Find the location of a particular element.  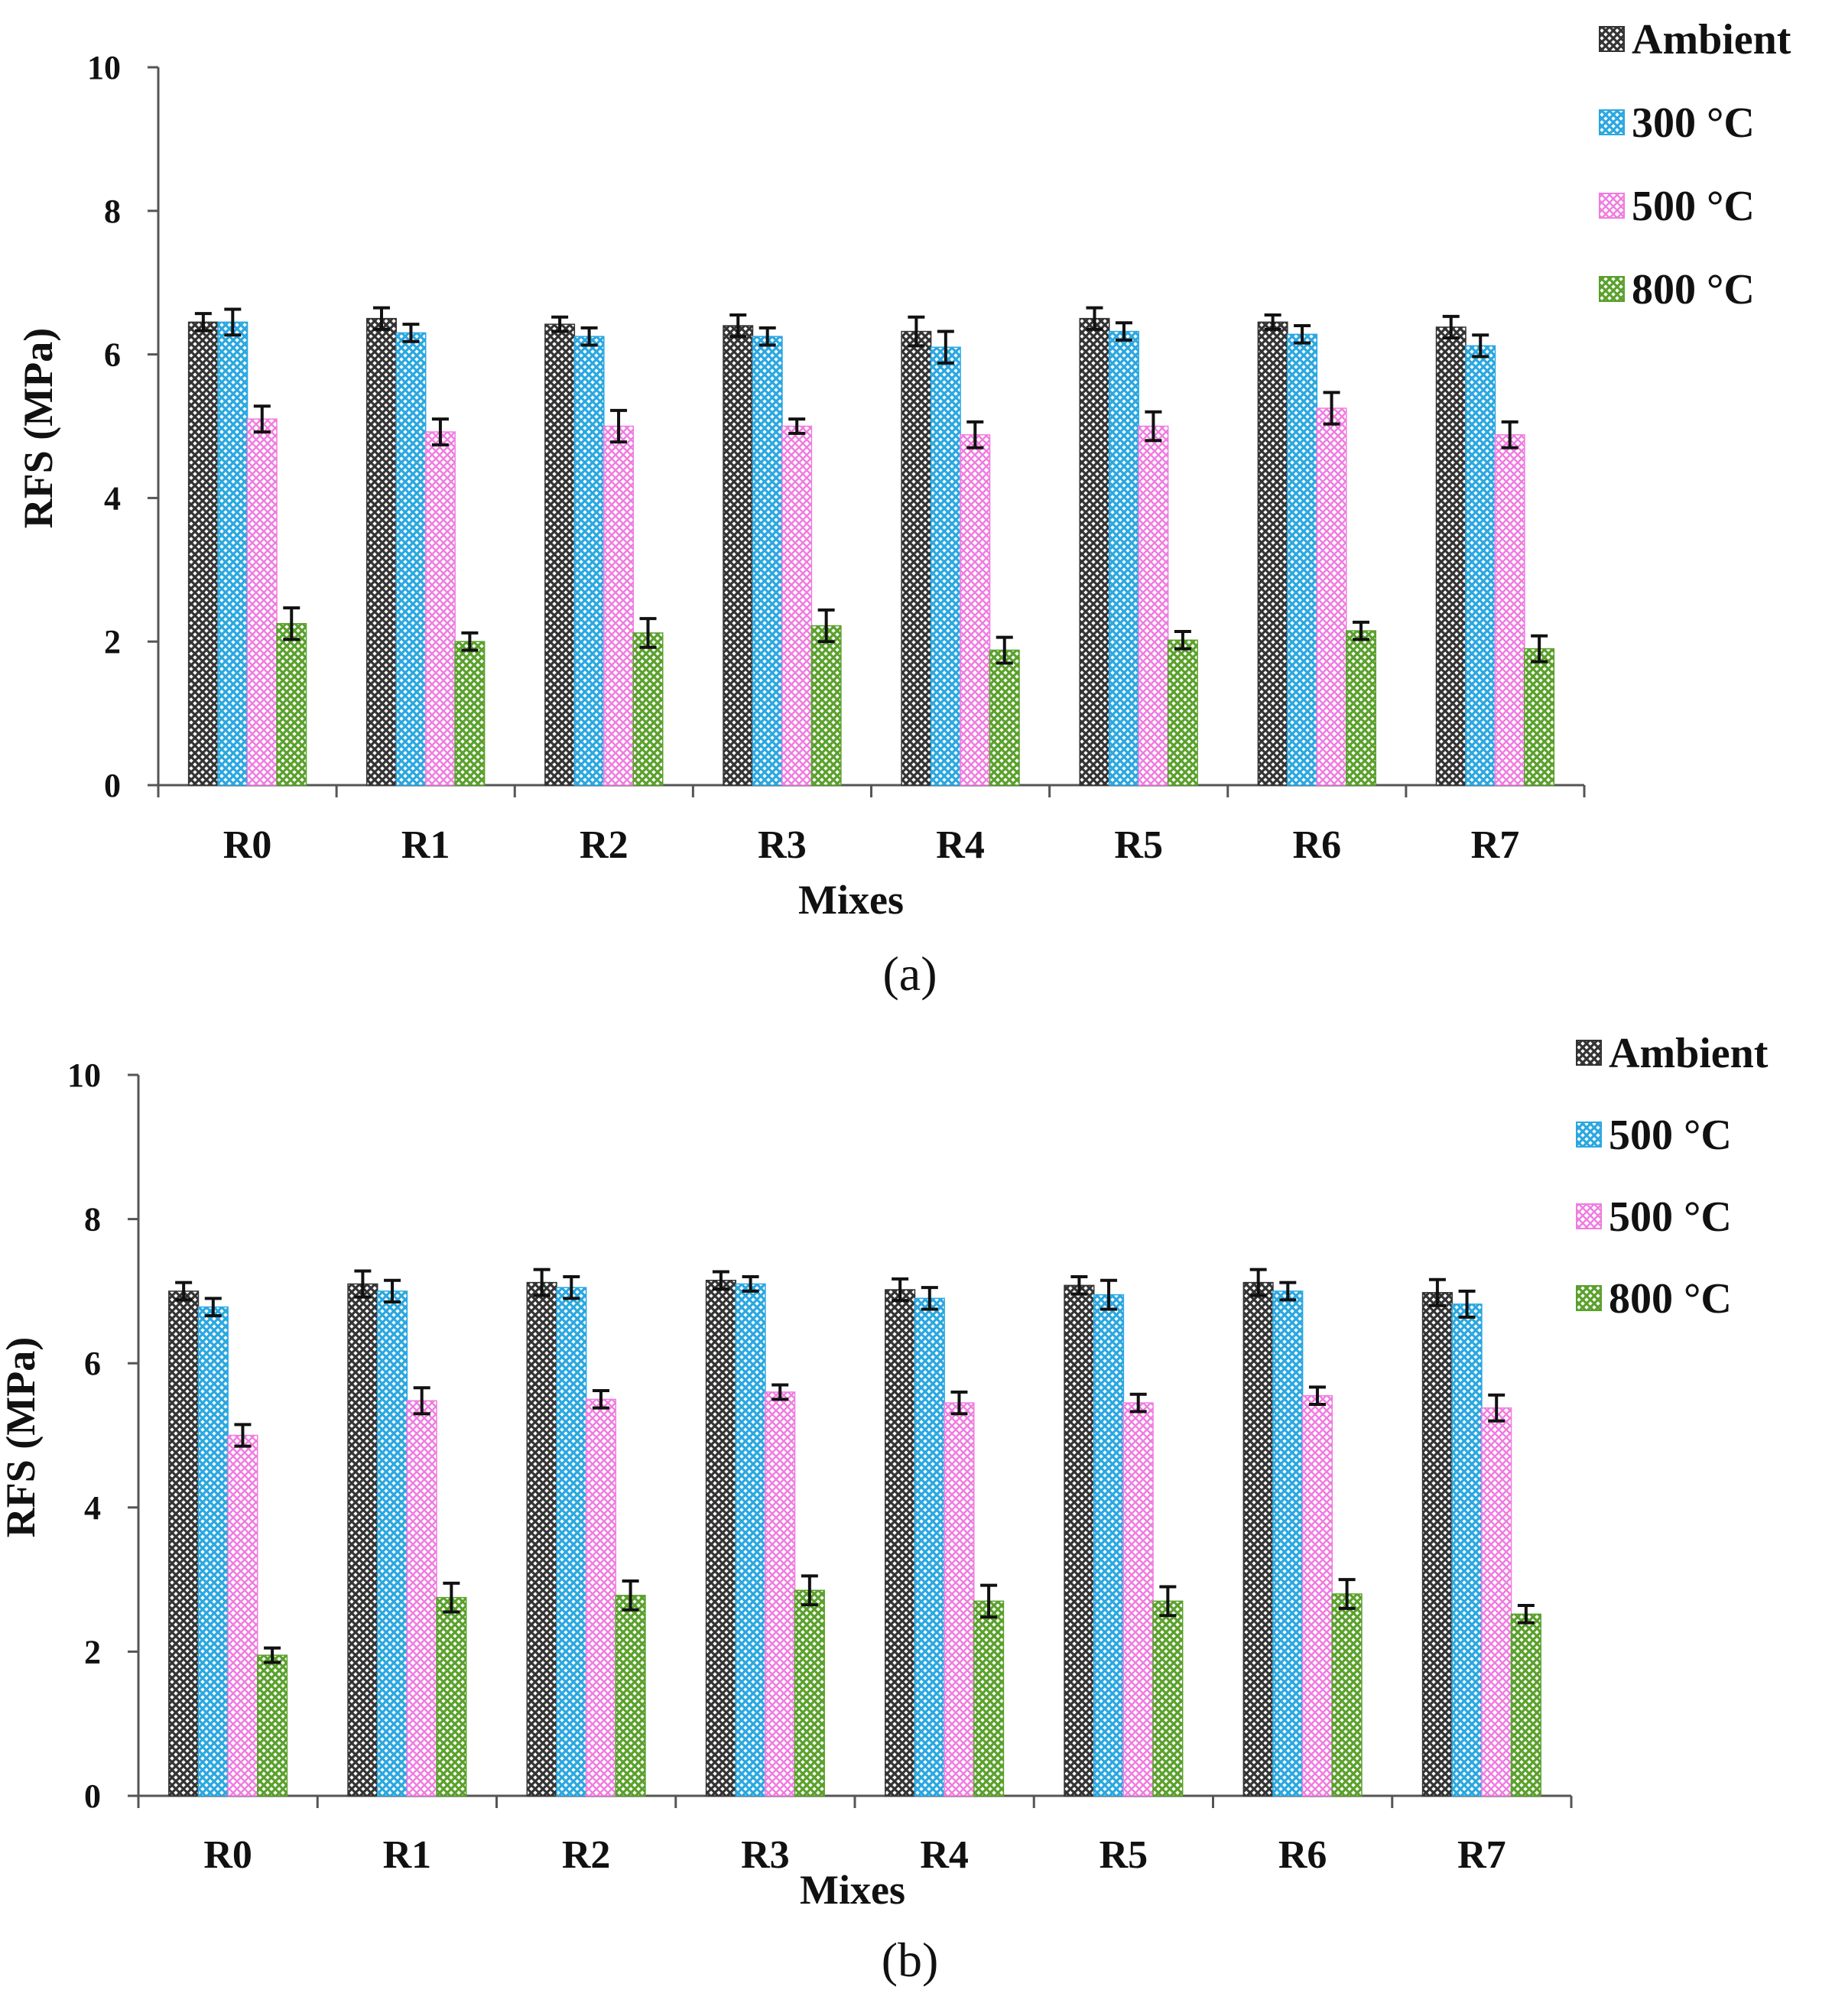

x-tick-label: R5 is located at coordinates (1124, 1855).